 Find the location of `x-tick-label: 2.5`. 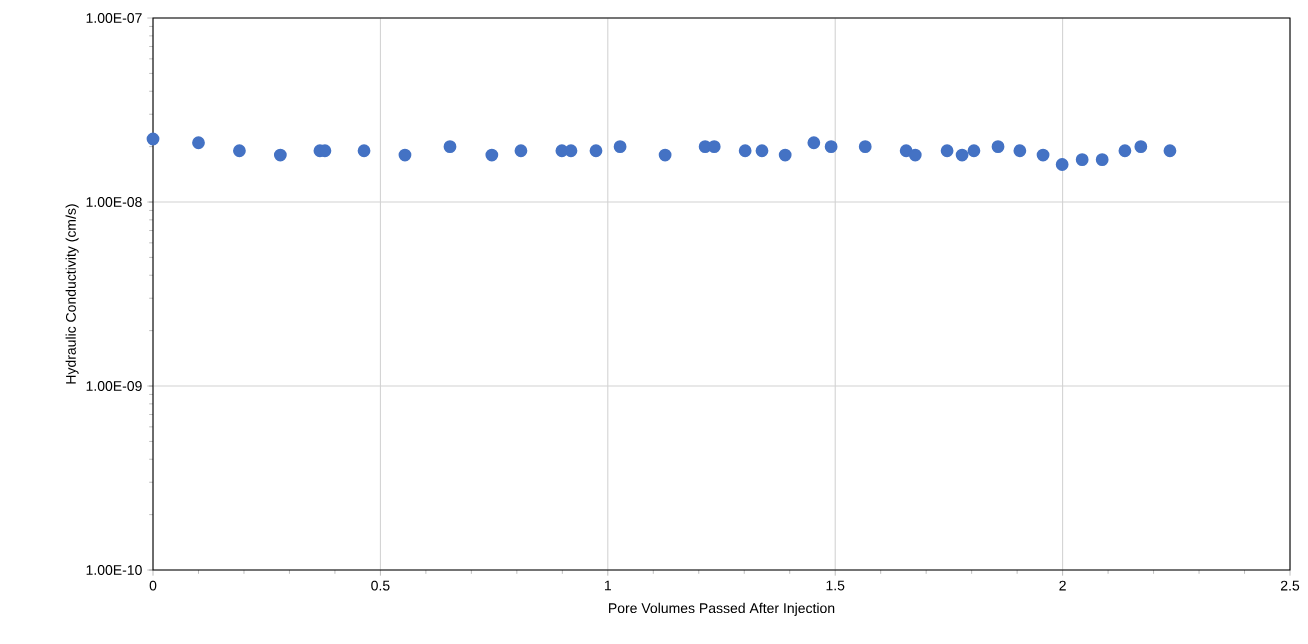

x-tick-label: 2.5 is located at coordinates (1290, 585).